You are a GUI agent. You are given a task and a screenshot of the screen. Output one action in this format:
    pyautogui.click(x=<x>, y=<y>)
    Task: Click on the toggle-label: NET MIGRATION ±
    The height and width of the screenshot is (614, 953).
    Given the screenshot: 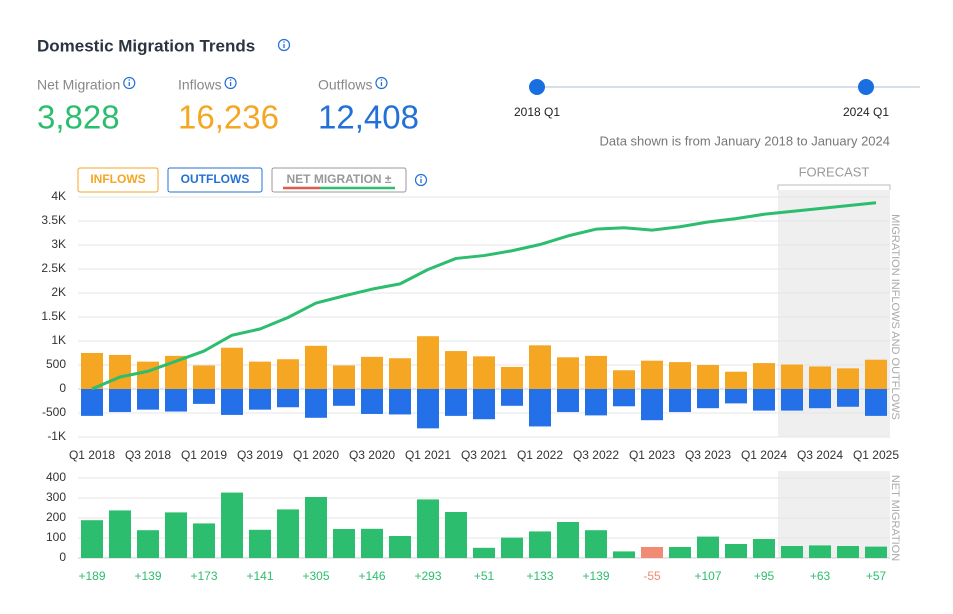 What is the action you would take?
    pyautogui.click(x=338, y=179)
    